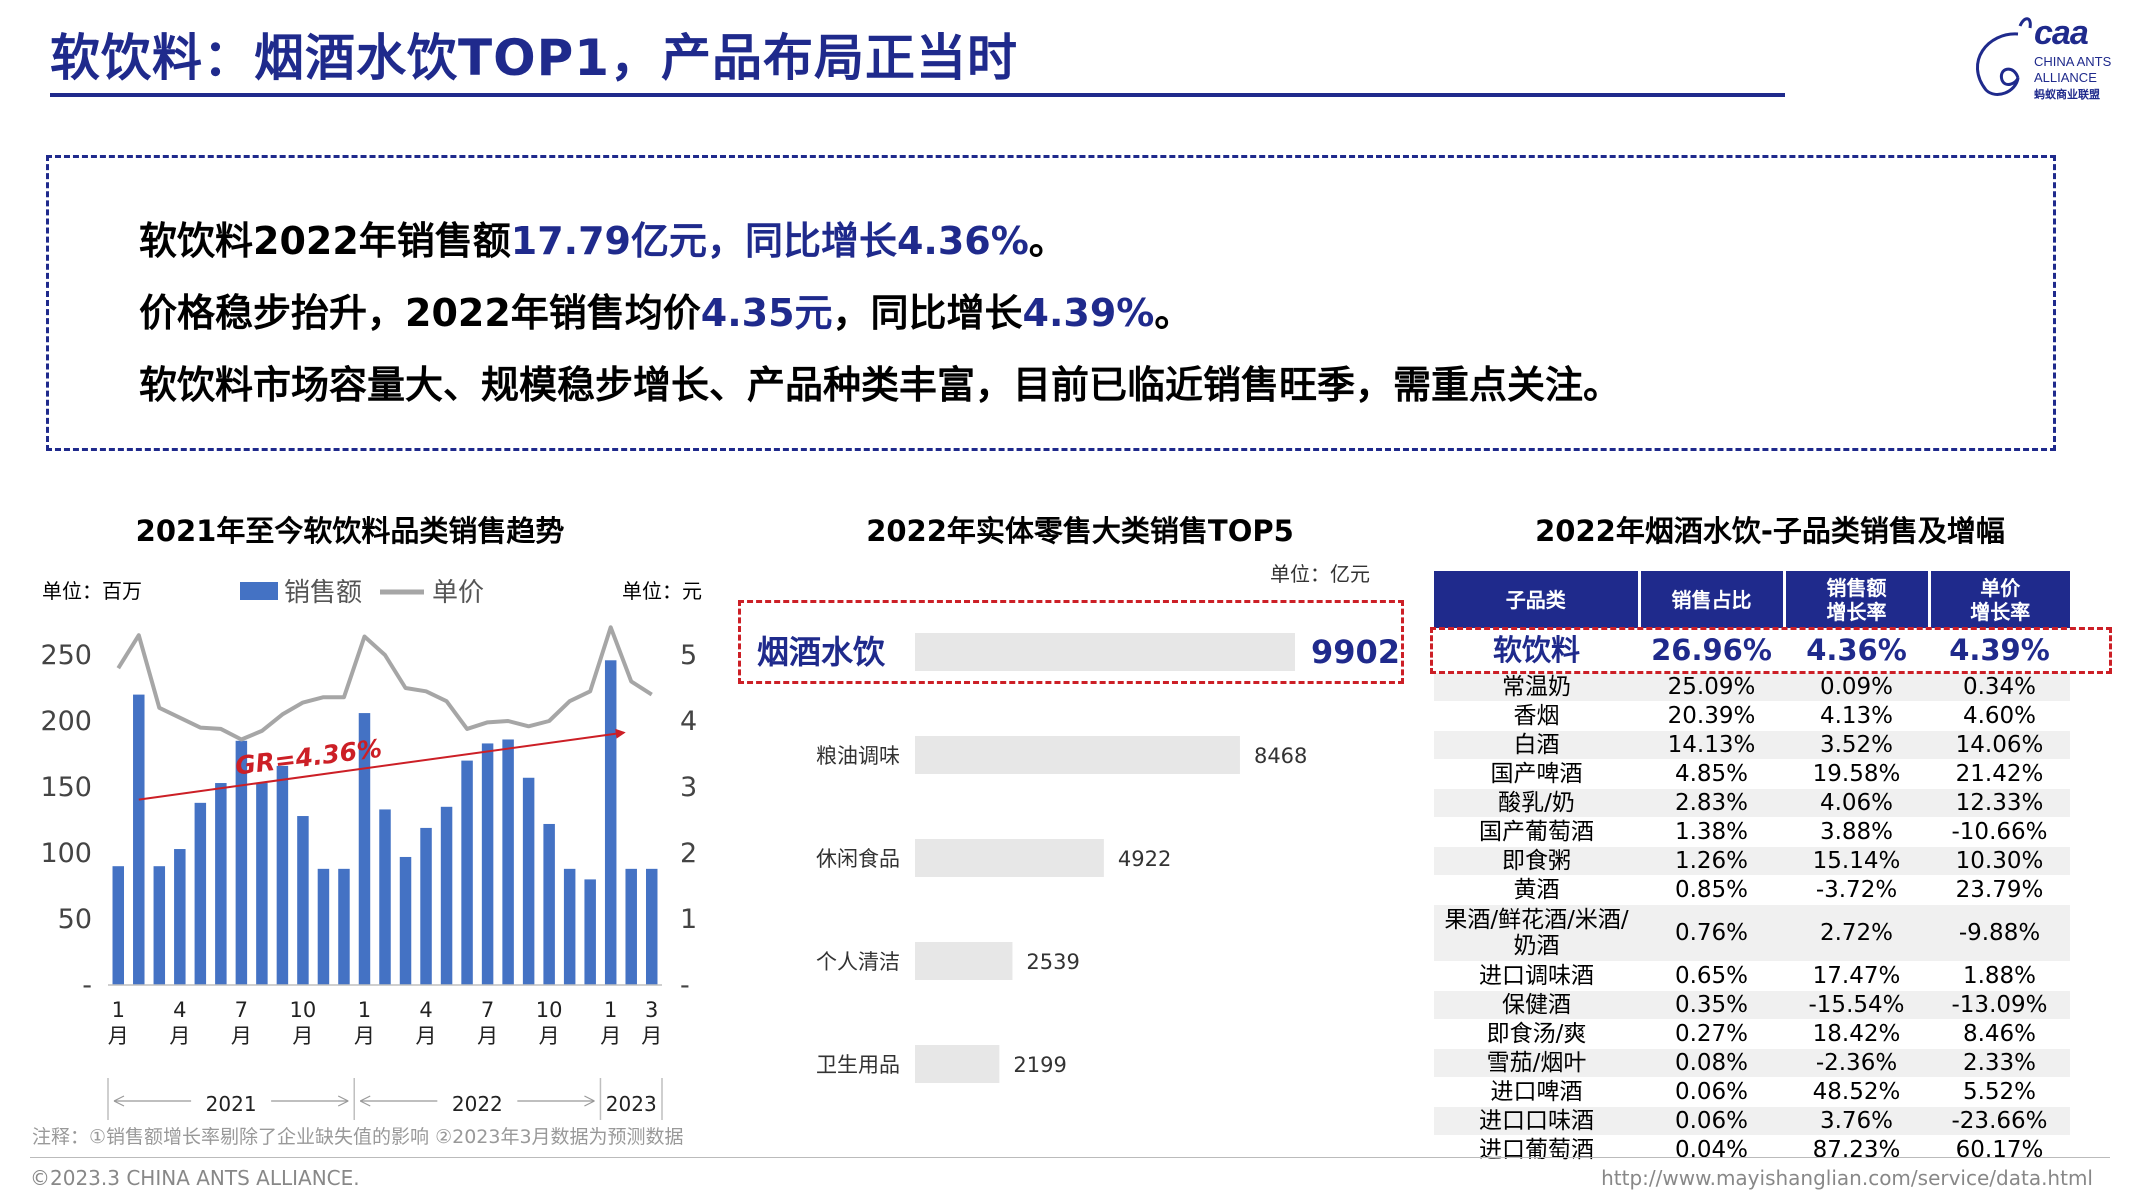  I want to click on left-tick-label: 250, so click(66, 655).